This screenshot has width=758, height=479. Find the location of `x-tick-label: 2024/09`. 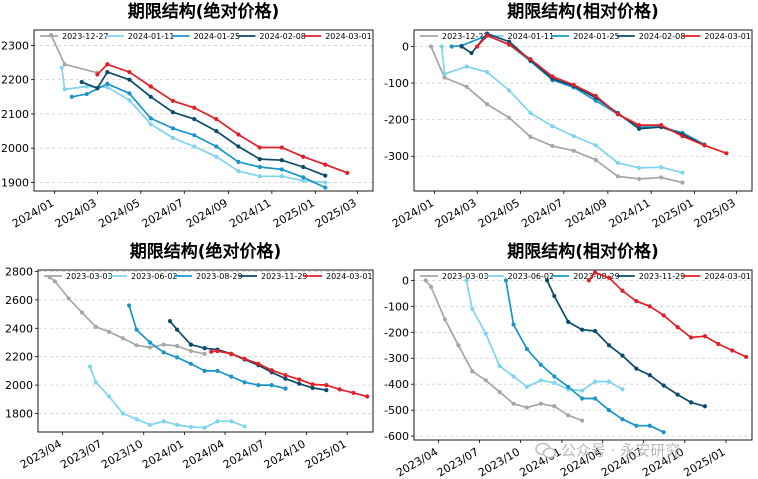

x-tick-label: 2024/09 is located at coordinates (586, 213).